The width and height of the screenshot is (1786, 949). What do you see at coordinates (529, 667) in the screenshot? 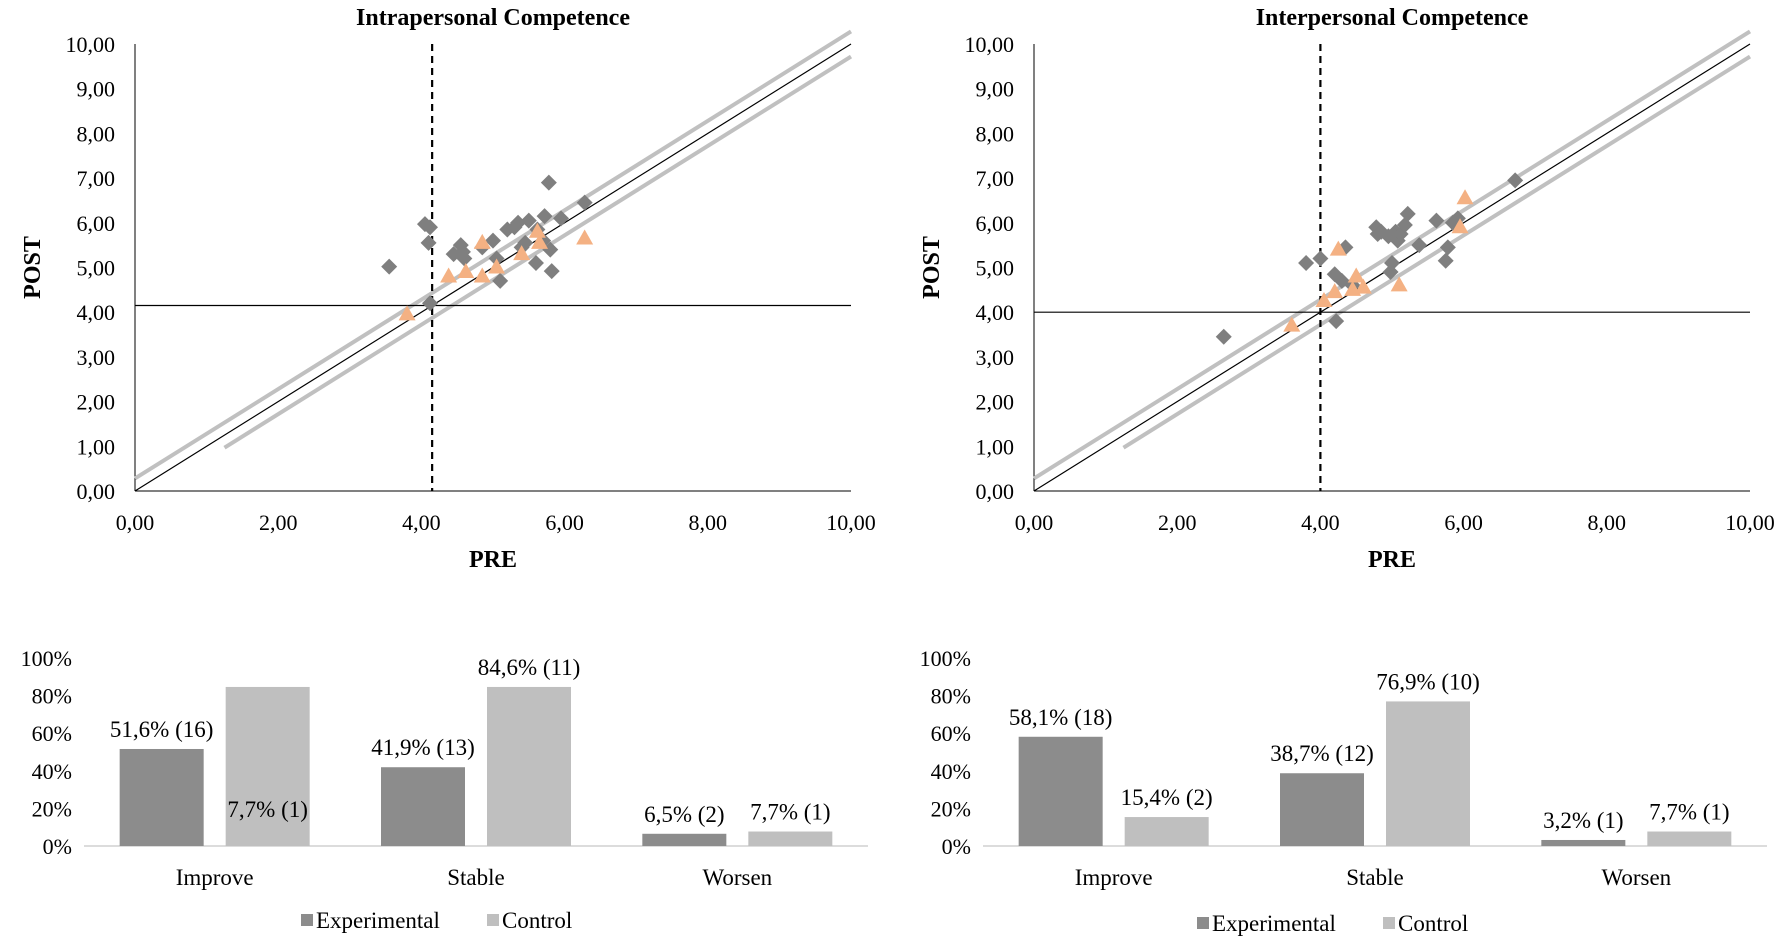
I see `data-label: 84,6% (11)` at bounding box center [529, 667].